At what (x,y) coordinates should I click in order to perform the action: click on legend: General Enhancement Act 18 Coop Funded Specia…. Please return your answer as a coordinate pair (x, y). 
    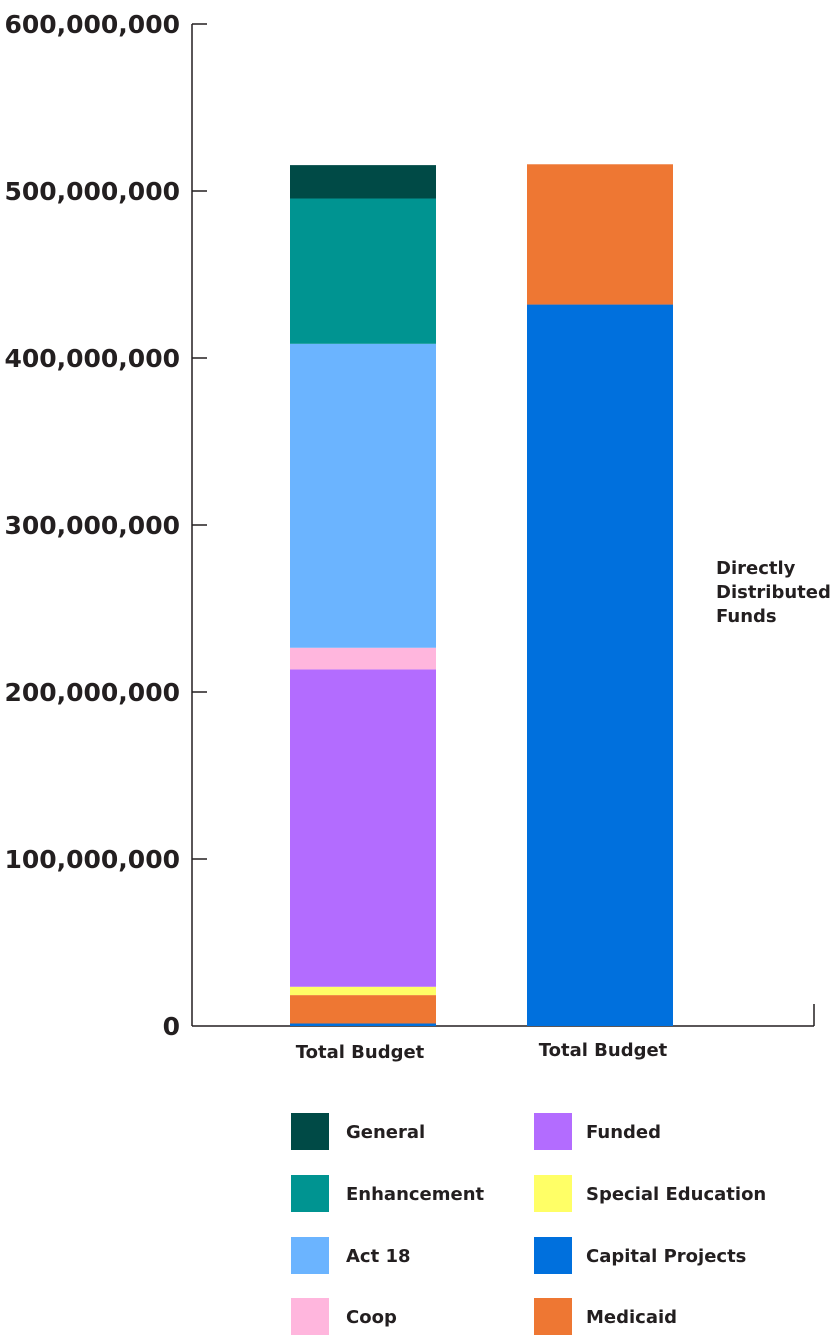
    Looking at the image, I should click on (528, 1224).